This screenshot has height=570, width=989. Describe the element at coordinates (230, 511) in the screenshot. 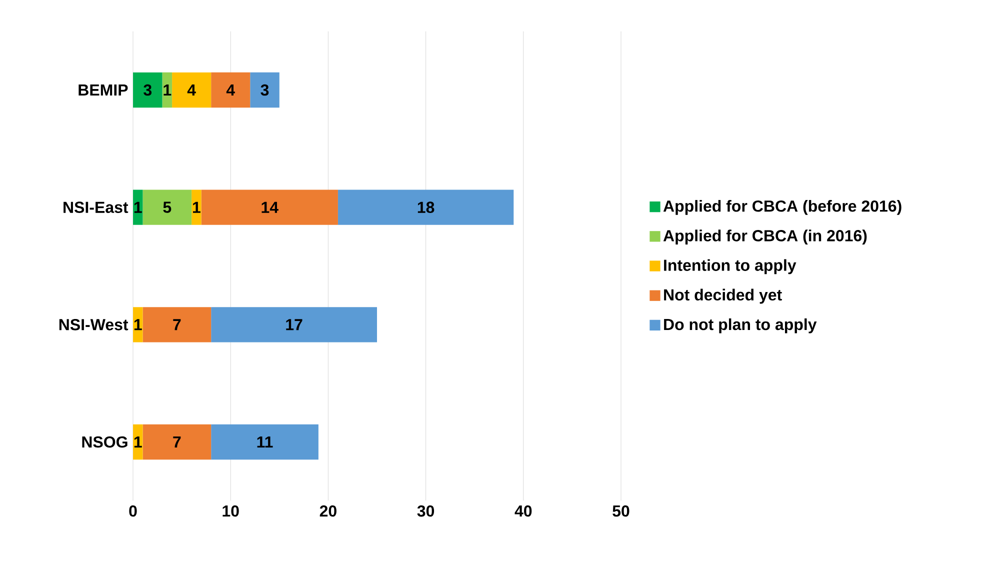

I see `x-tick-label: 10` at that location.